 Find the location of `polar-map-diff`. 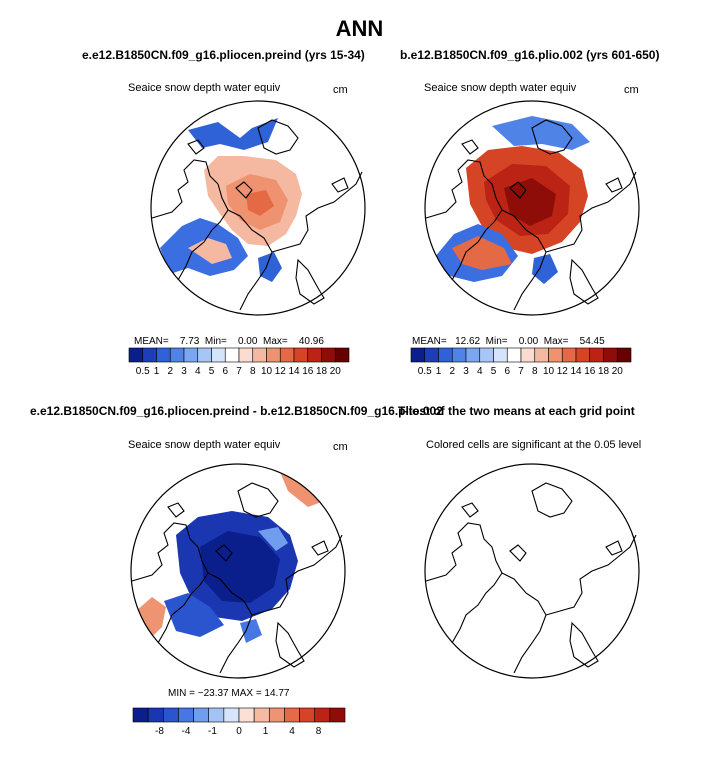

polar-map-diff is located at coordinates (238, 571).